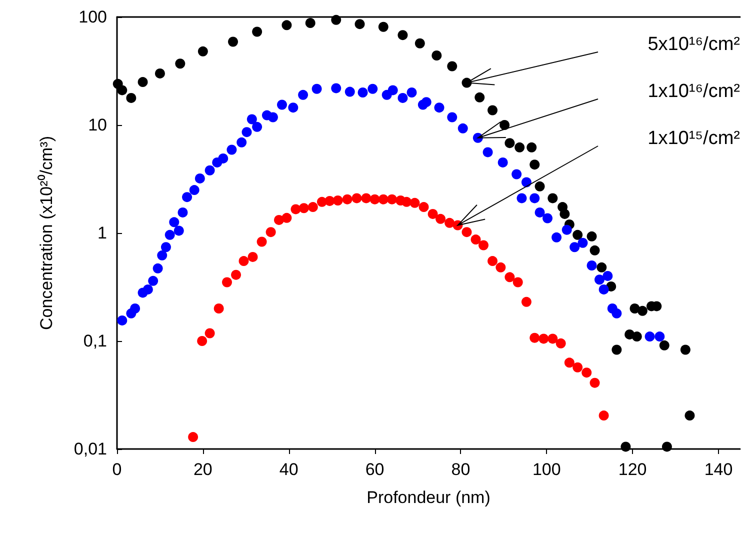  Describe the element at coordinates (102, 233) in the screenshot. I see `y-tick-label: 1` at that location.